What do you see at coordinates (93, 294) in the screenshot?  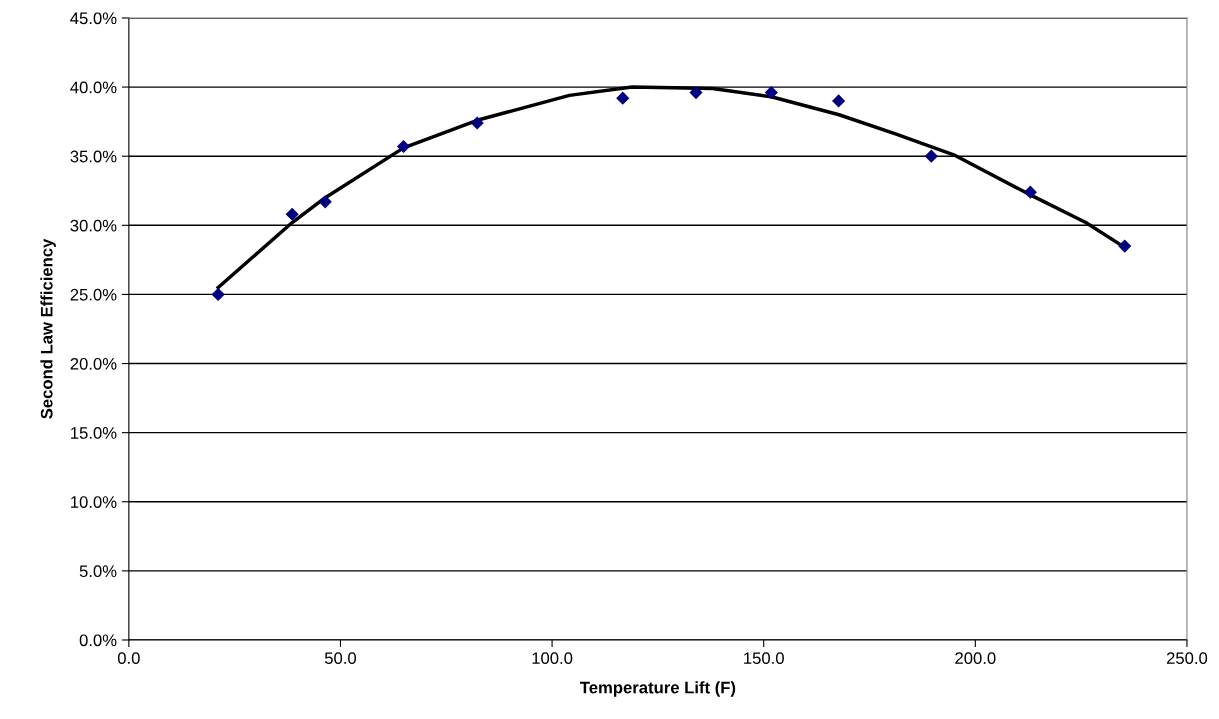 I see `y-tick-label: 25.0%` at bounding box center [93, 294].